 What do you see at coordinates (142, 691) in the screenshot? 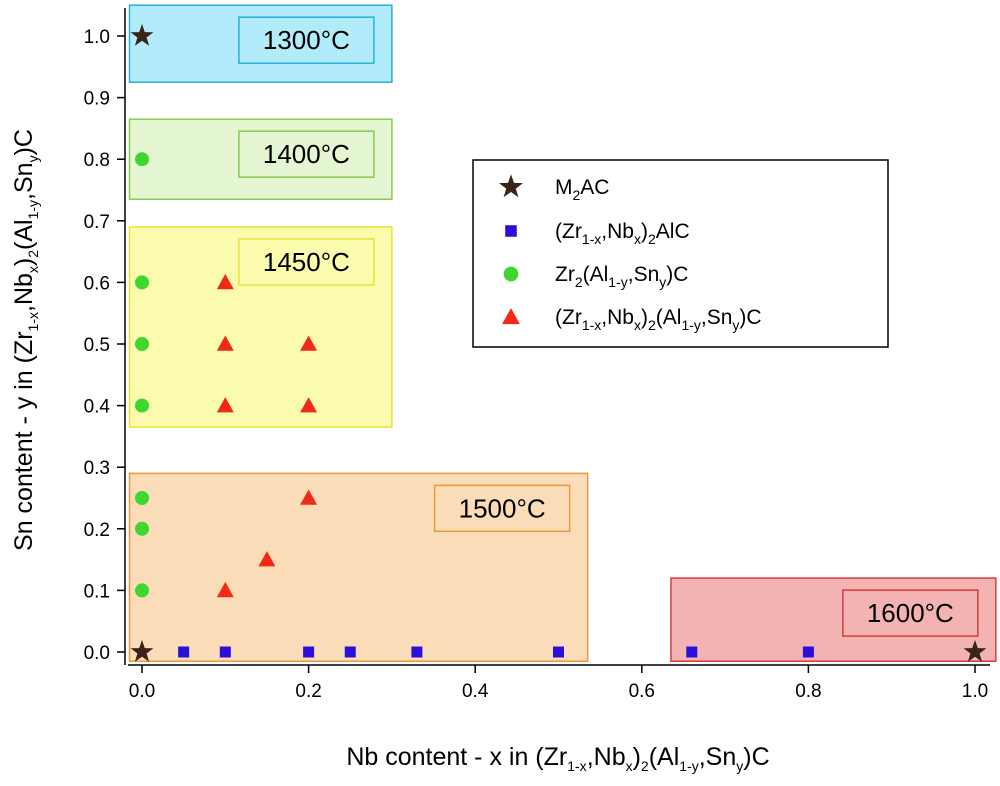
I see `x-tick-label: 0.0` at bounding box center [142, 691].